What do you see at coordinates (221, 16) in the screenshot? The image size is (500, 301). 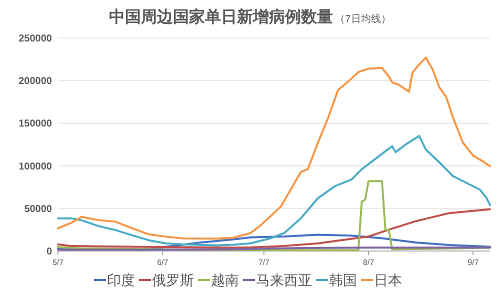 I see `chart-title: 中国周边国家单日新增病例数量` at bounding box center [221, 16].